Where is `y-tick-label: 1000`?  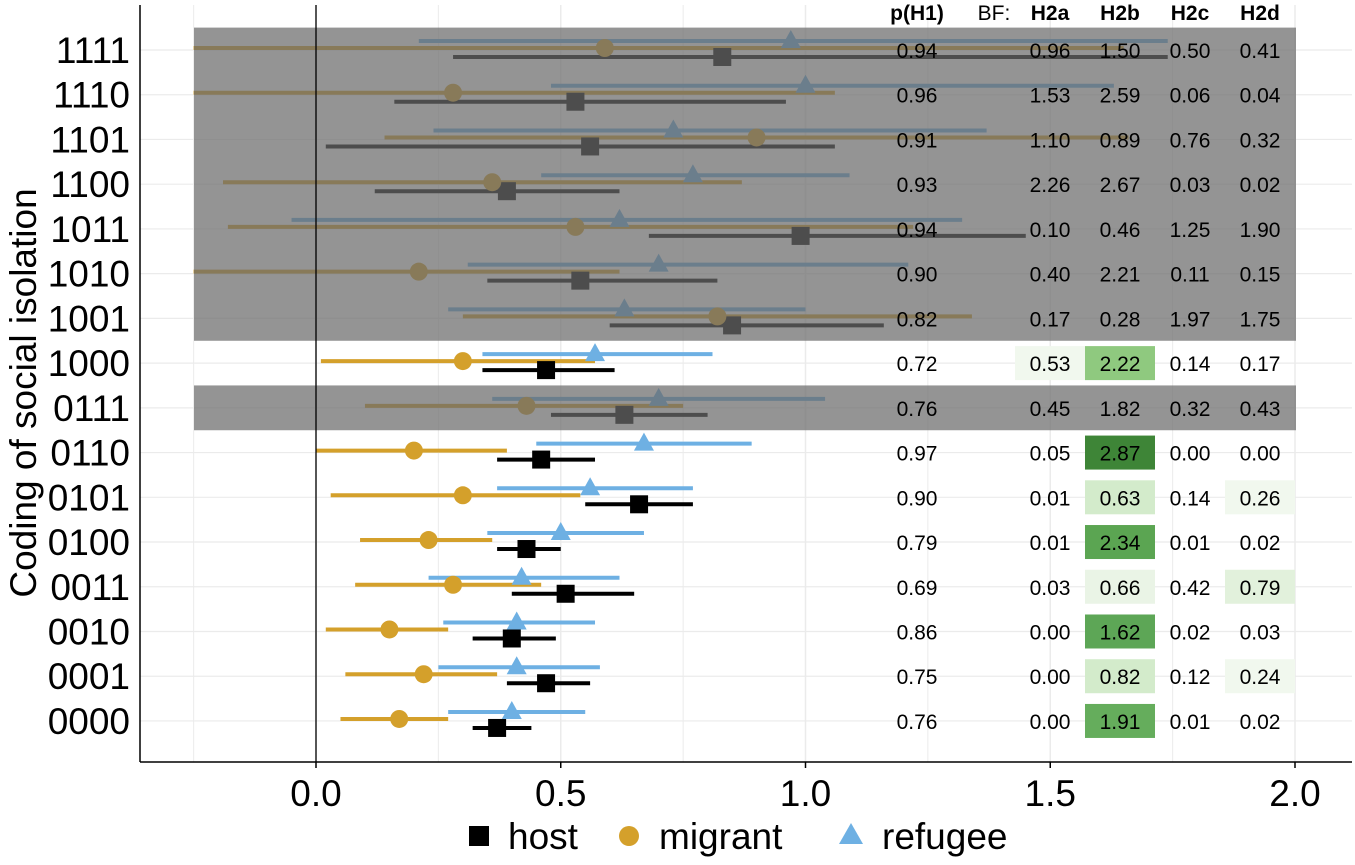
y-tick-label: 1000 is located at coordinates (89, 363).